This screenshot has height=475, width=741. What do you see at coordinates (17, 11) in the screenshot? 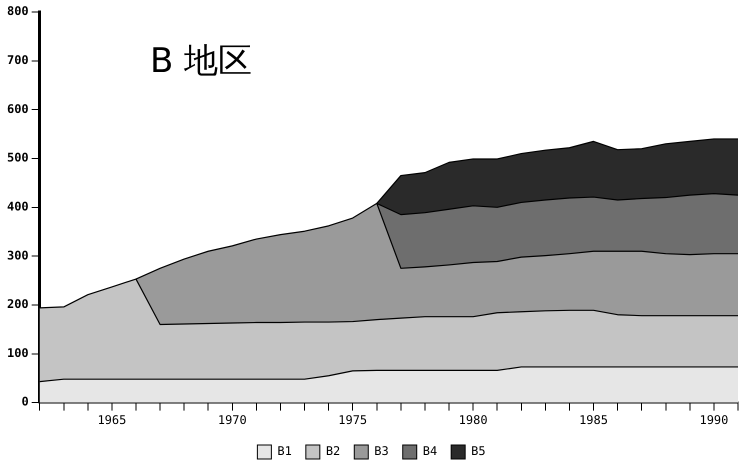
I see `y-tick-label: 800` at bounding box center [17, 11].